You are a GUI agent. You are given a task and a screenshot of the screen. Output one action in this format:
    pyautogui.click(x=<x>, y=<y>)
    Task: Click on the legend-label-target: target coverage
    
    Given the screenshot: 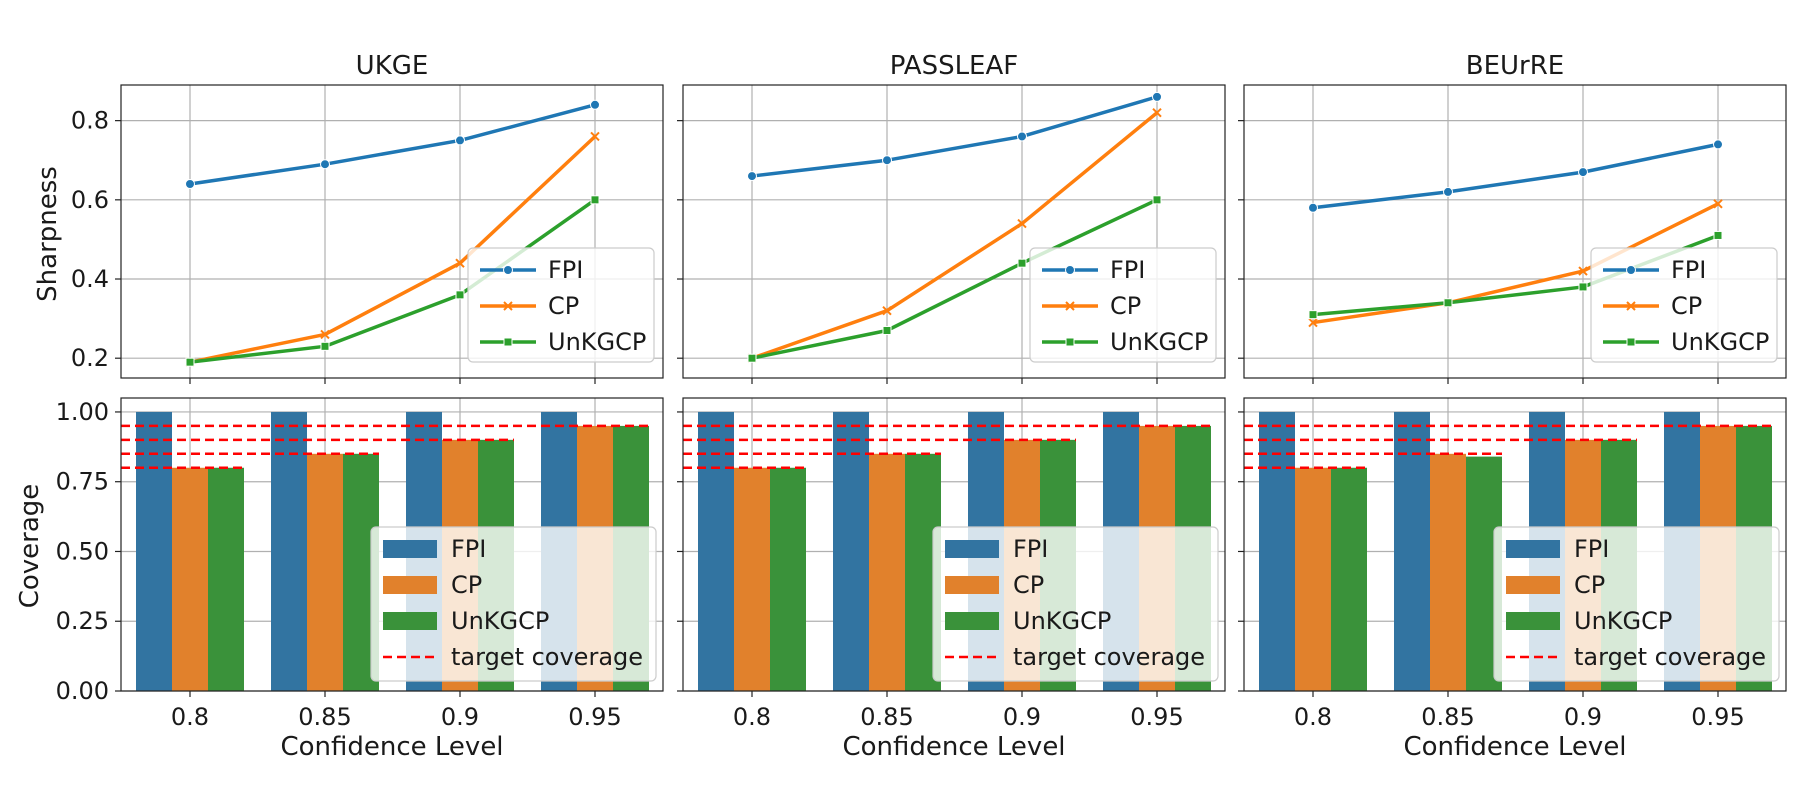 What is the action you would take?
    pyautogui.click(x=1670, y=657)
    